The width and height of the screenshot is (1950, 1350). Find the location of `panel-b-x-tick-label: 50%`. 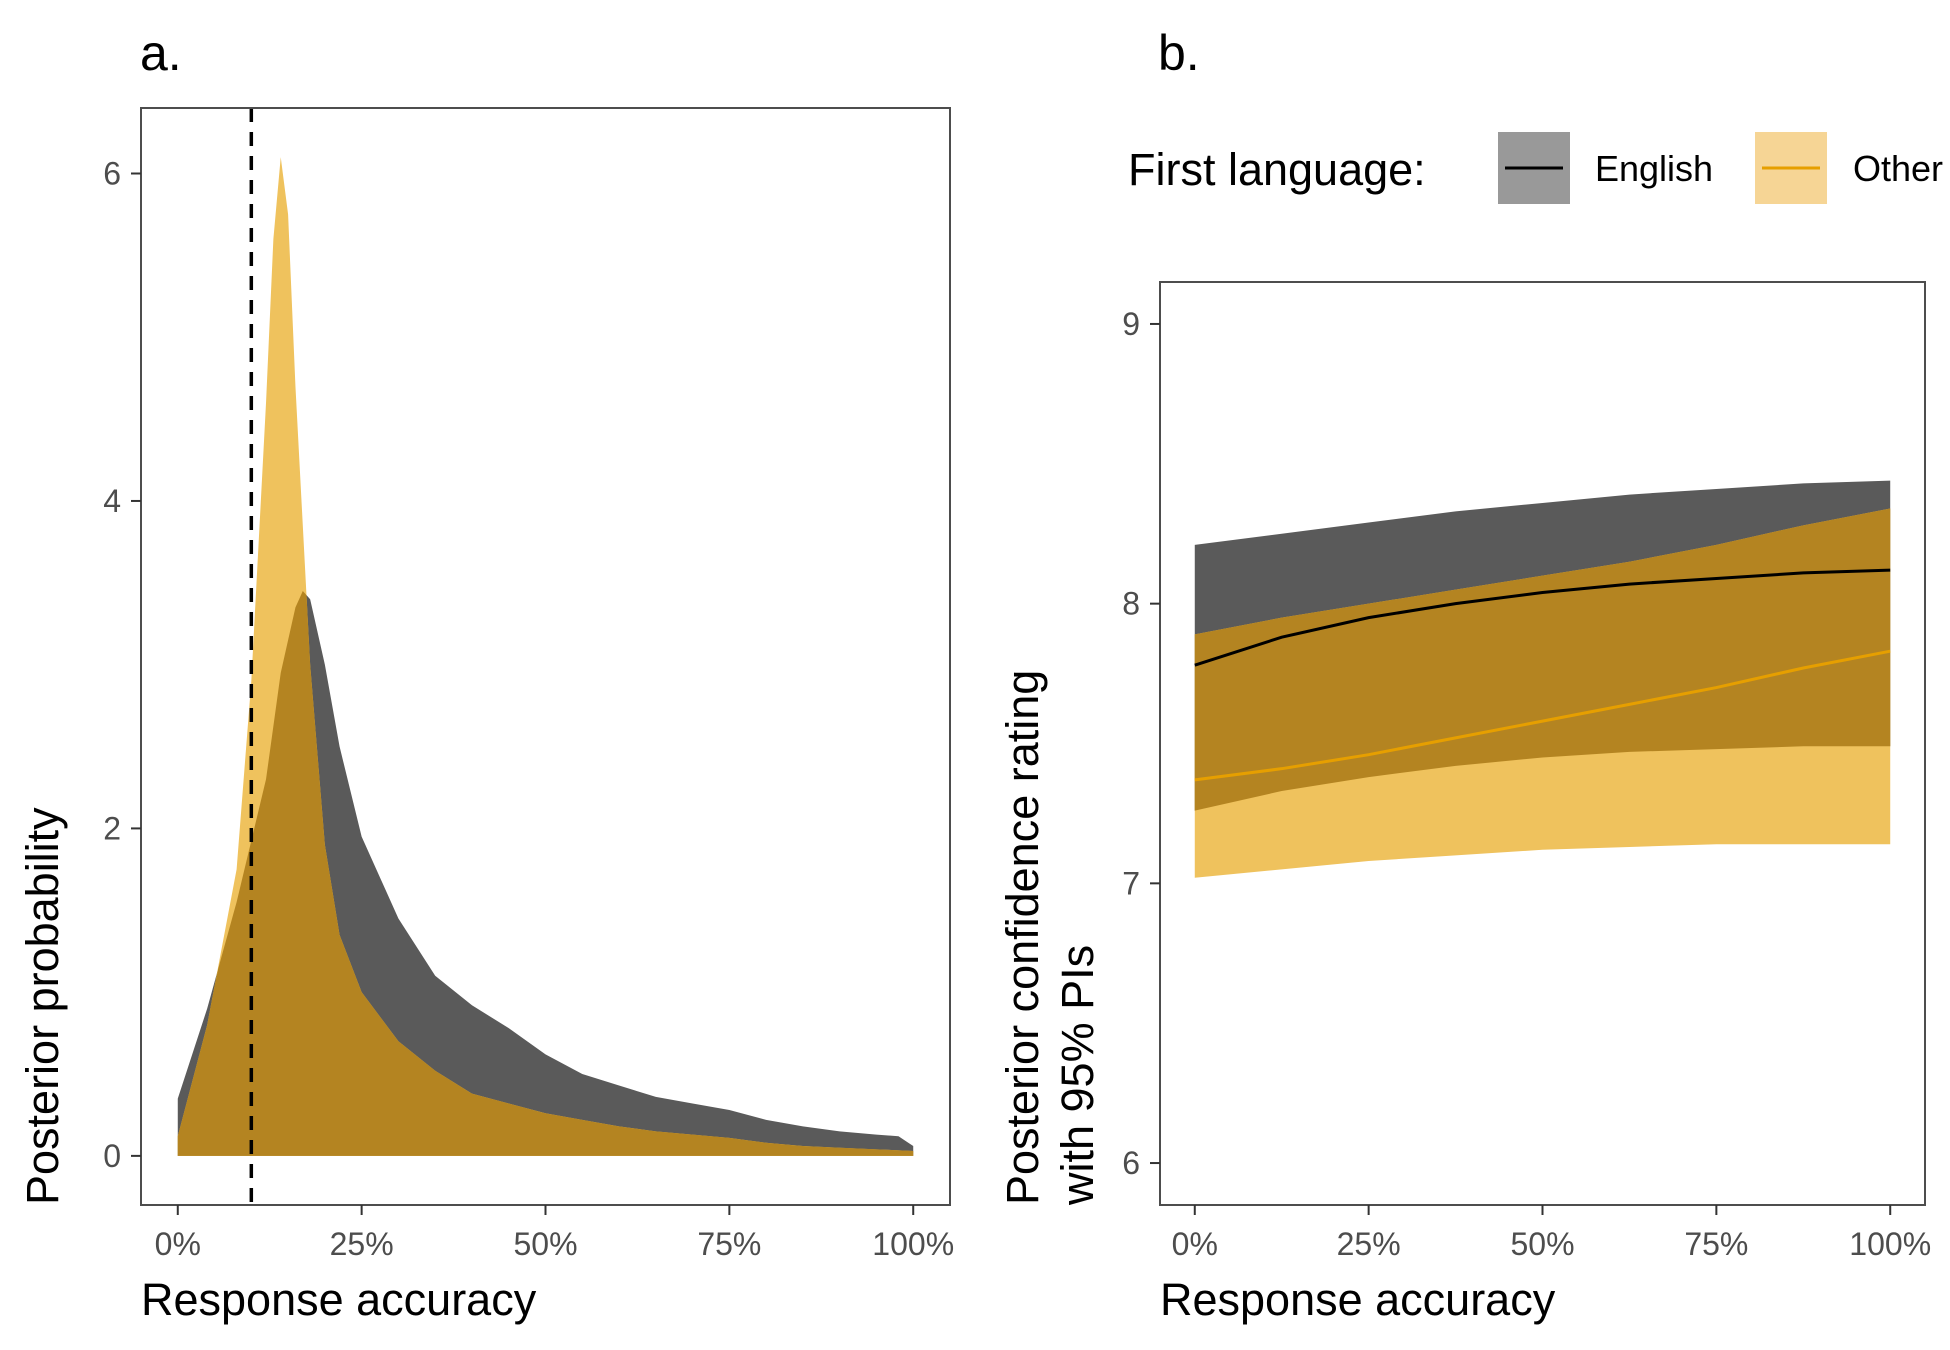

panel-b-x-tick-label: 50% is located at coordinates (1542, 1244).